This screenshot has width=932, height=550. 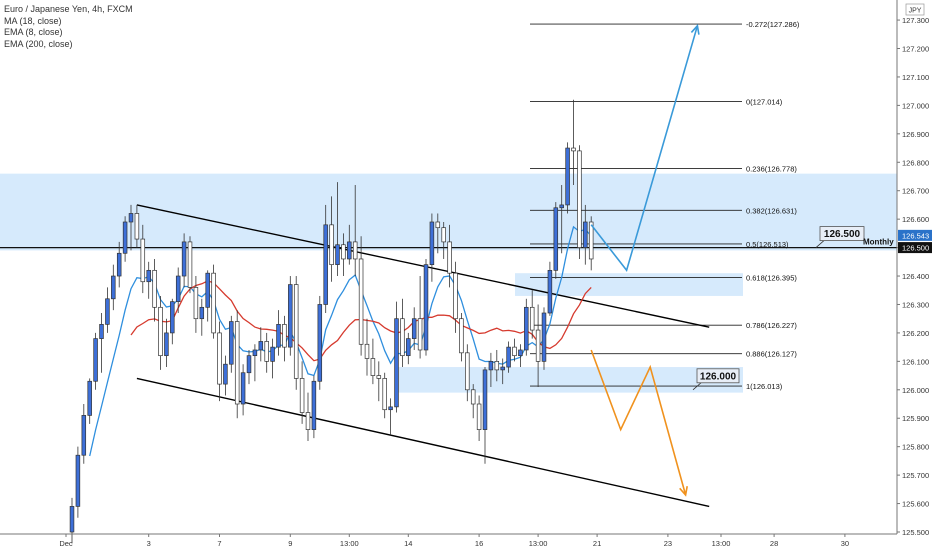 I want to click on price-tick-label: 126.200, so click(x=915, y=333).